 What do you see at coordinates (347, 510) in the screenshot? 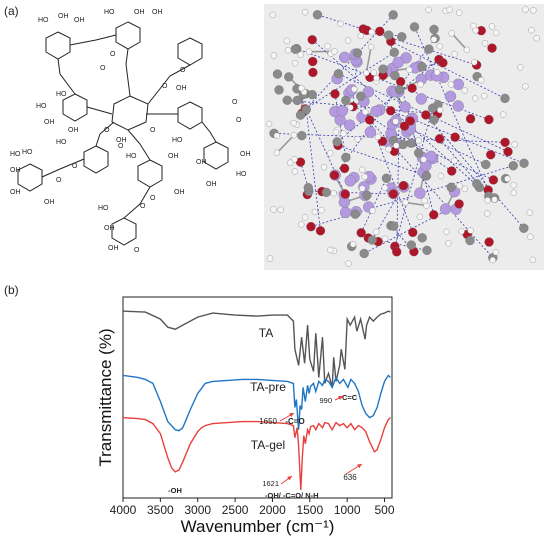
I see `x-tick-label: 1000` at bounding box center [347, 510].